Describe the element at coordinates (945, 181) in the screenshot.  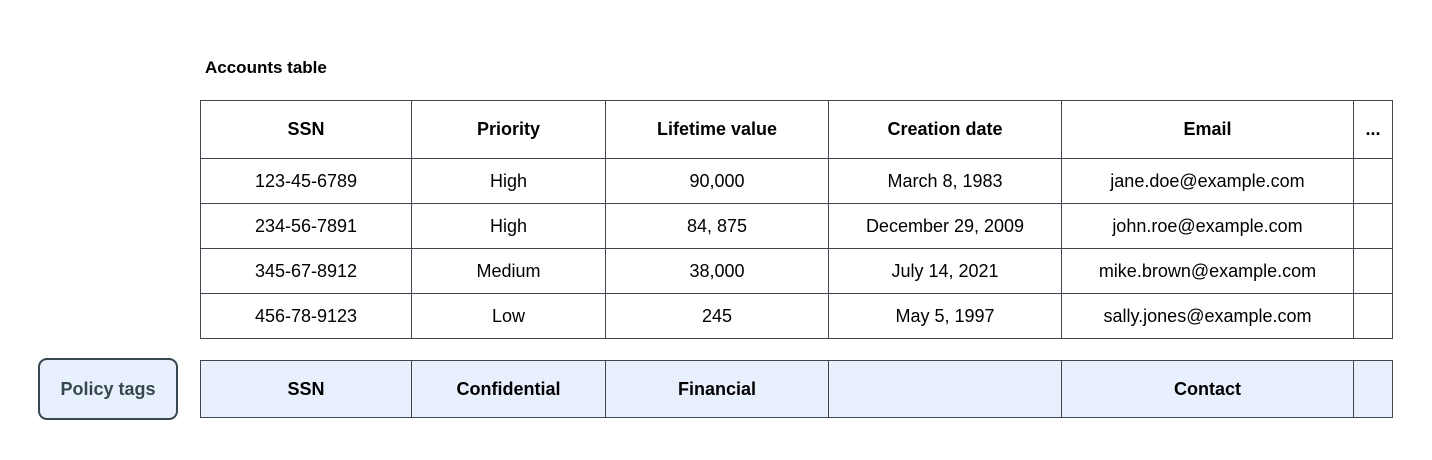
I see `cell-creation-date: March 8, 1983` at that location.